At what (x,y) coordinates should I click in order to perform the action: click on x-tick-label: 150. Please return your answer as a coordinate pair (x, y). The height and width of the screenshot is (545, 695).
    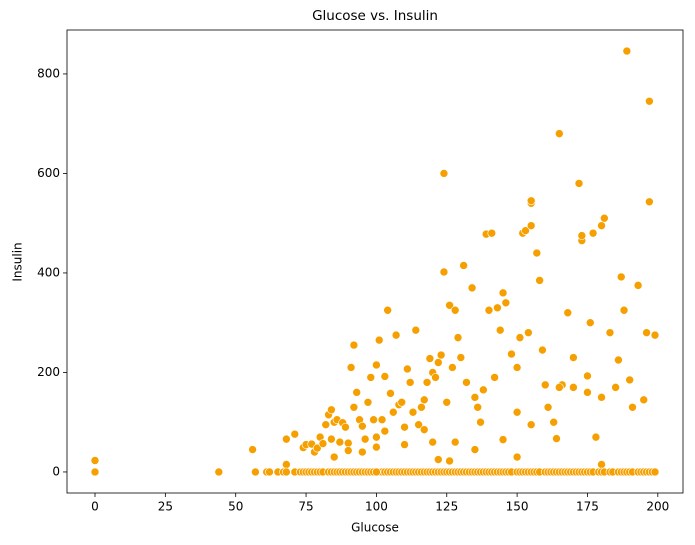
    Looking at the image, I should click on (517, 507).